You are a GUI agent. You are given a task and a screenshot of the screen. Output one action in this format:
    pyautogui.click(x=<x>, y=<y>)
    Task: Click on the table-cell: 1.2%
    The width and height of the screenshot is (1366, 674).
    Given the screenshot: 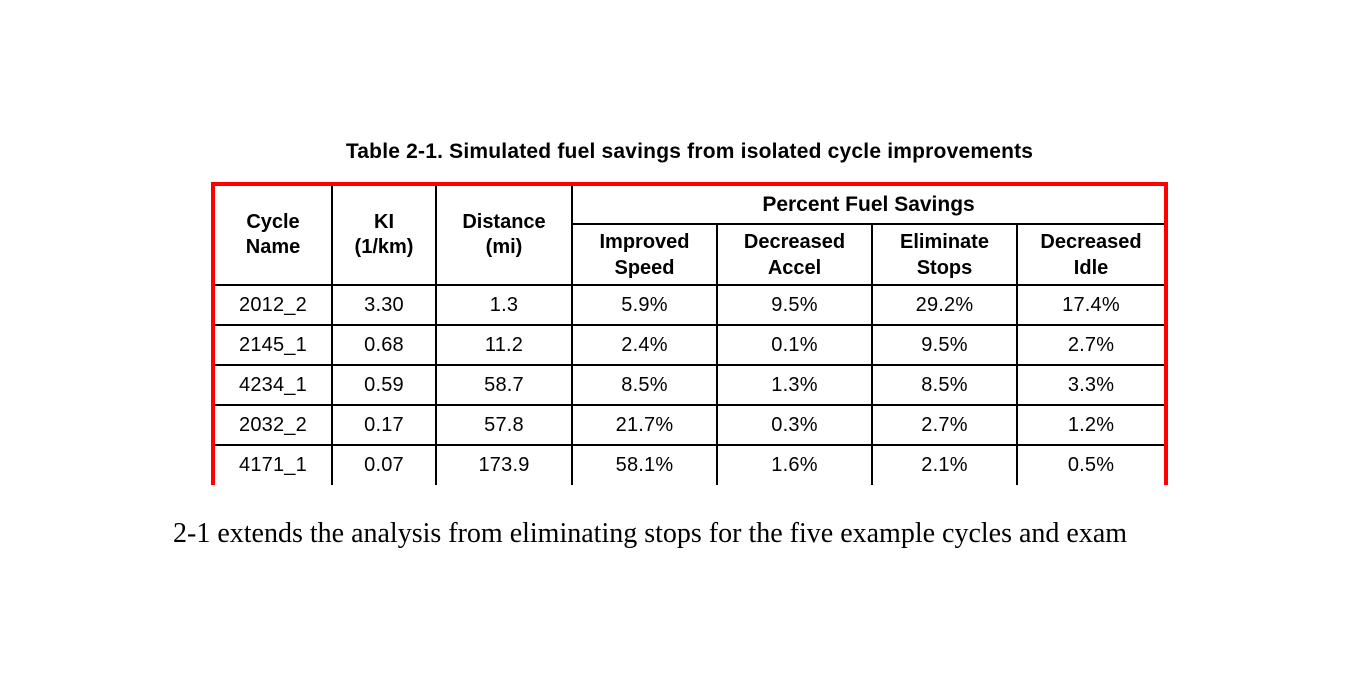 What is the action you would take?
    pyautogui.click(x=1090, y=425)
    